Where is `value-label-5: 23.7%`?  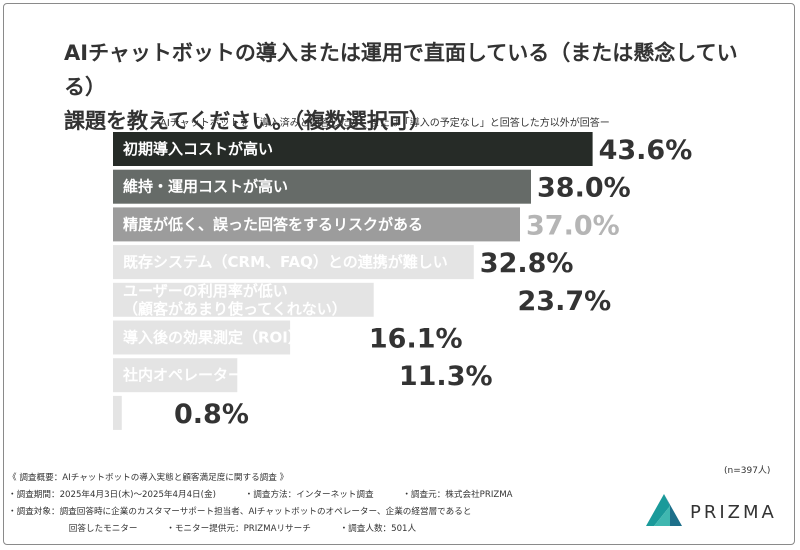 value-label-5: 23.7% is located at coordinates (565, 301).